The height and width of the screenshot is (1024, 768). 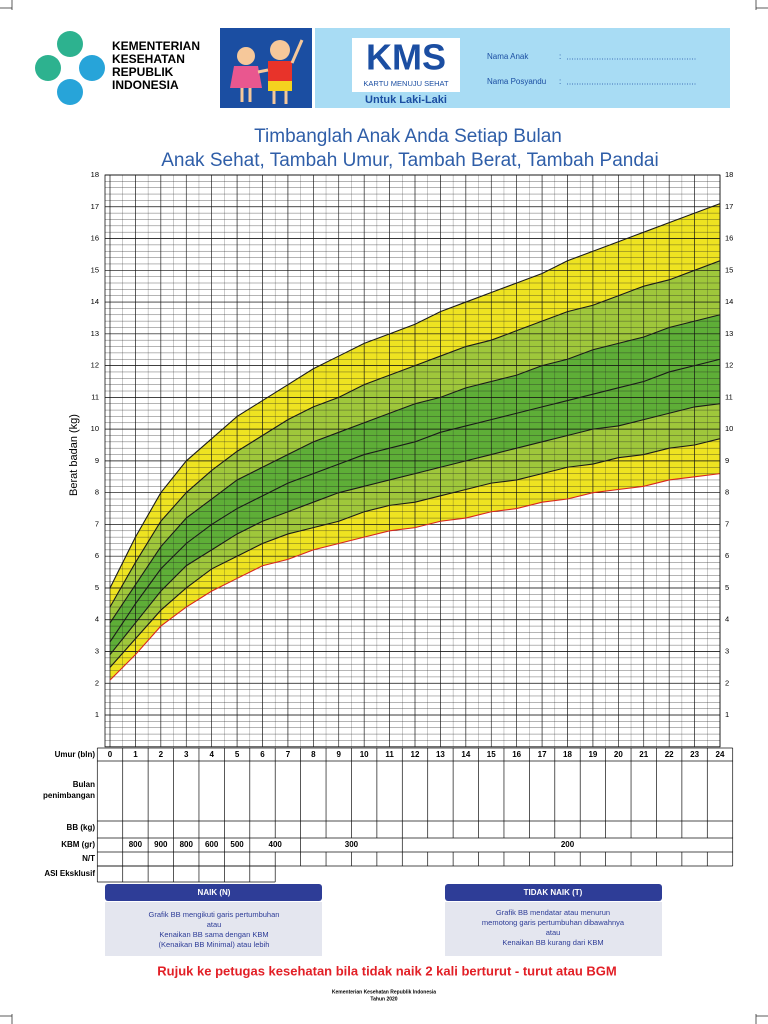 What do you see at coordinates (720, 754) in the screenshot?
I see `age-label: 24` at bounding box center [720, 754].